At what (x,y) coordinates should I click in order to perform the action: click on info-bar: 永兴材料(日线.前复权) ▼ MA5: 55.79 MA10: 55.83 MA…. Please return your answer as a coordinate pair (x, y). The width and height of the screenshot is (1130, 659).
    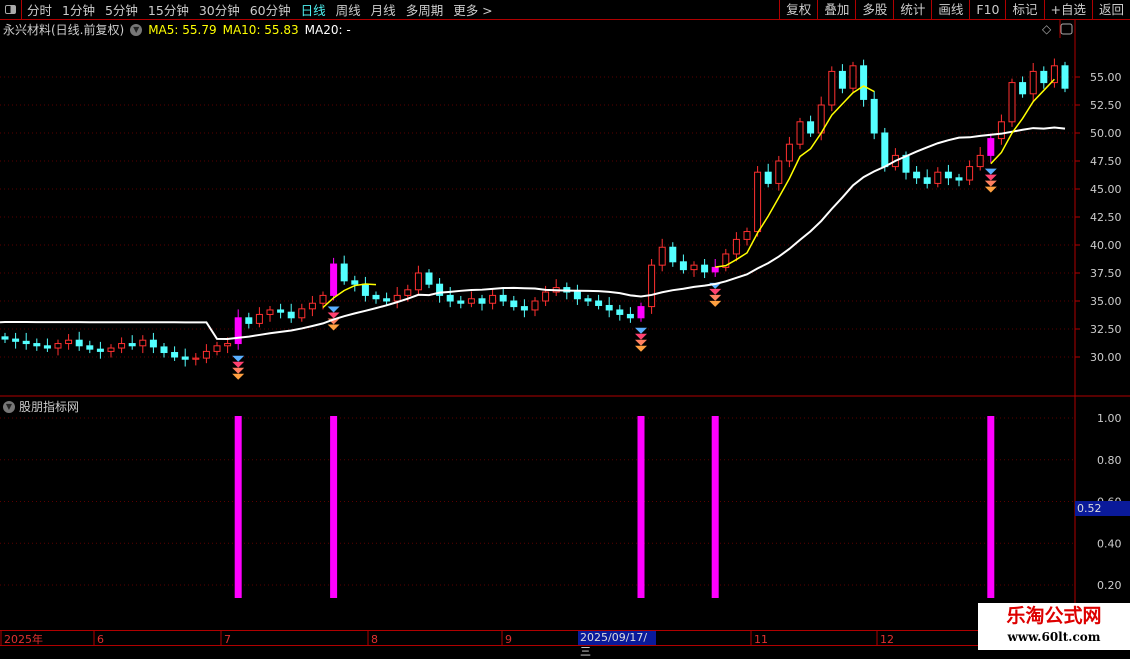
    Looking at the image, I should click on (177, 29).